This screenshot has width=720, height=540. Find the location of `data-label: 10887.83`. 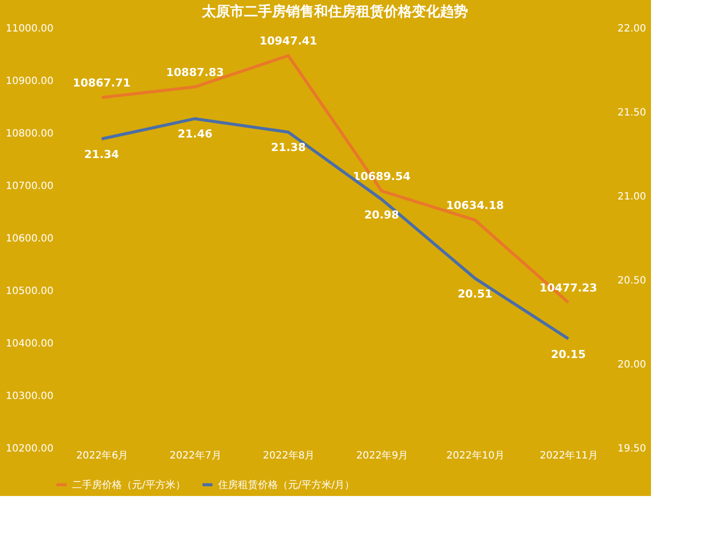

data-label: 10887.83 is located at coordinates (195, 72).